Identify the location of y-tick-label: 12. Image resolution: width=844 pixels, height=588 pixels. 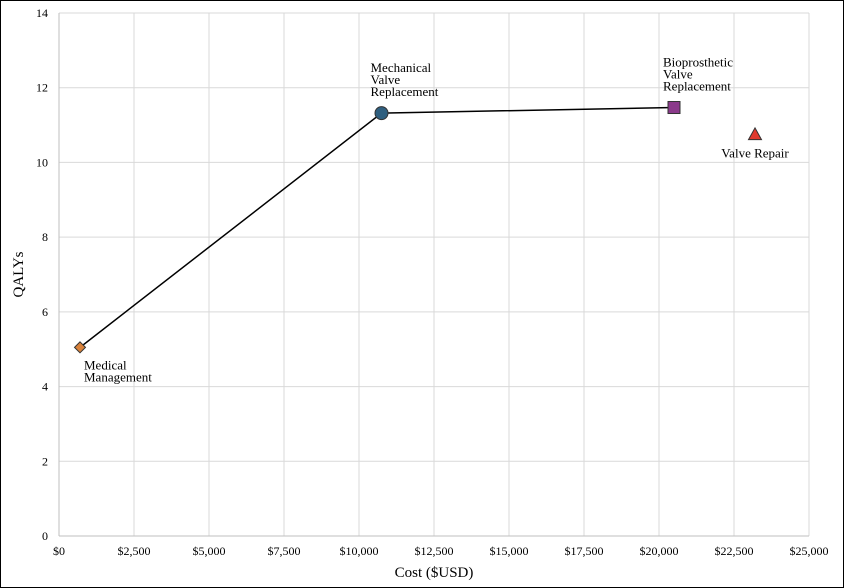
(42, 88).